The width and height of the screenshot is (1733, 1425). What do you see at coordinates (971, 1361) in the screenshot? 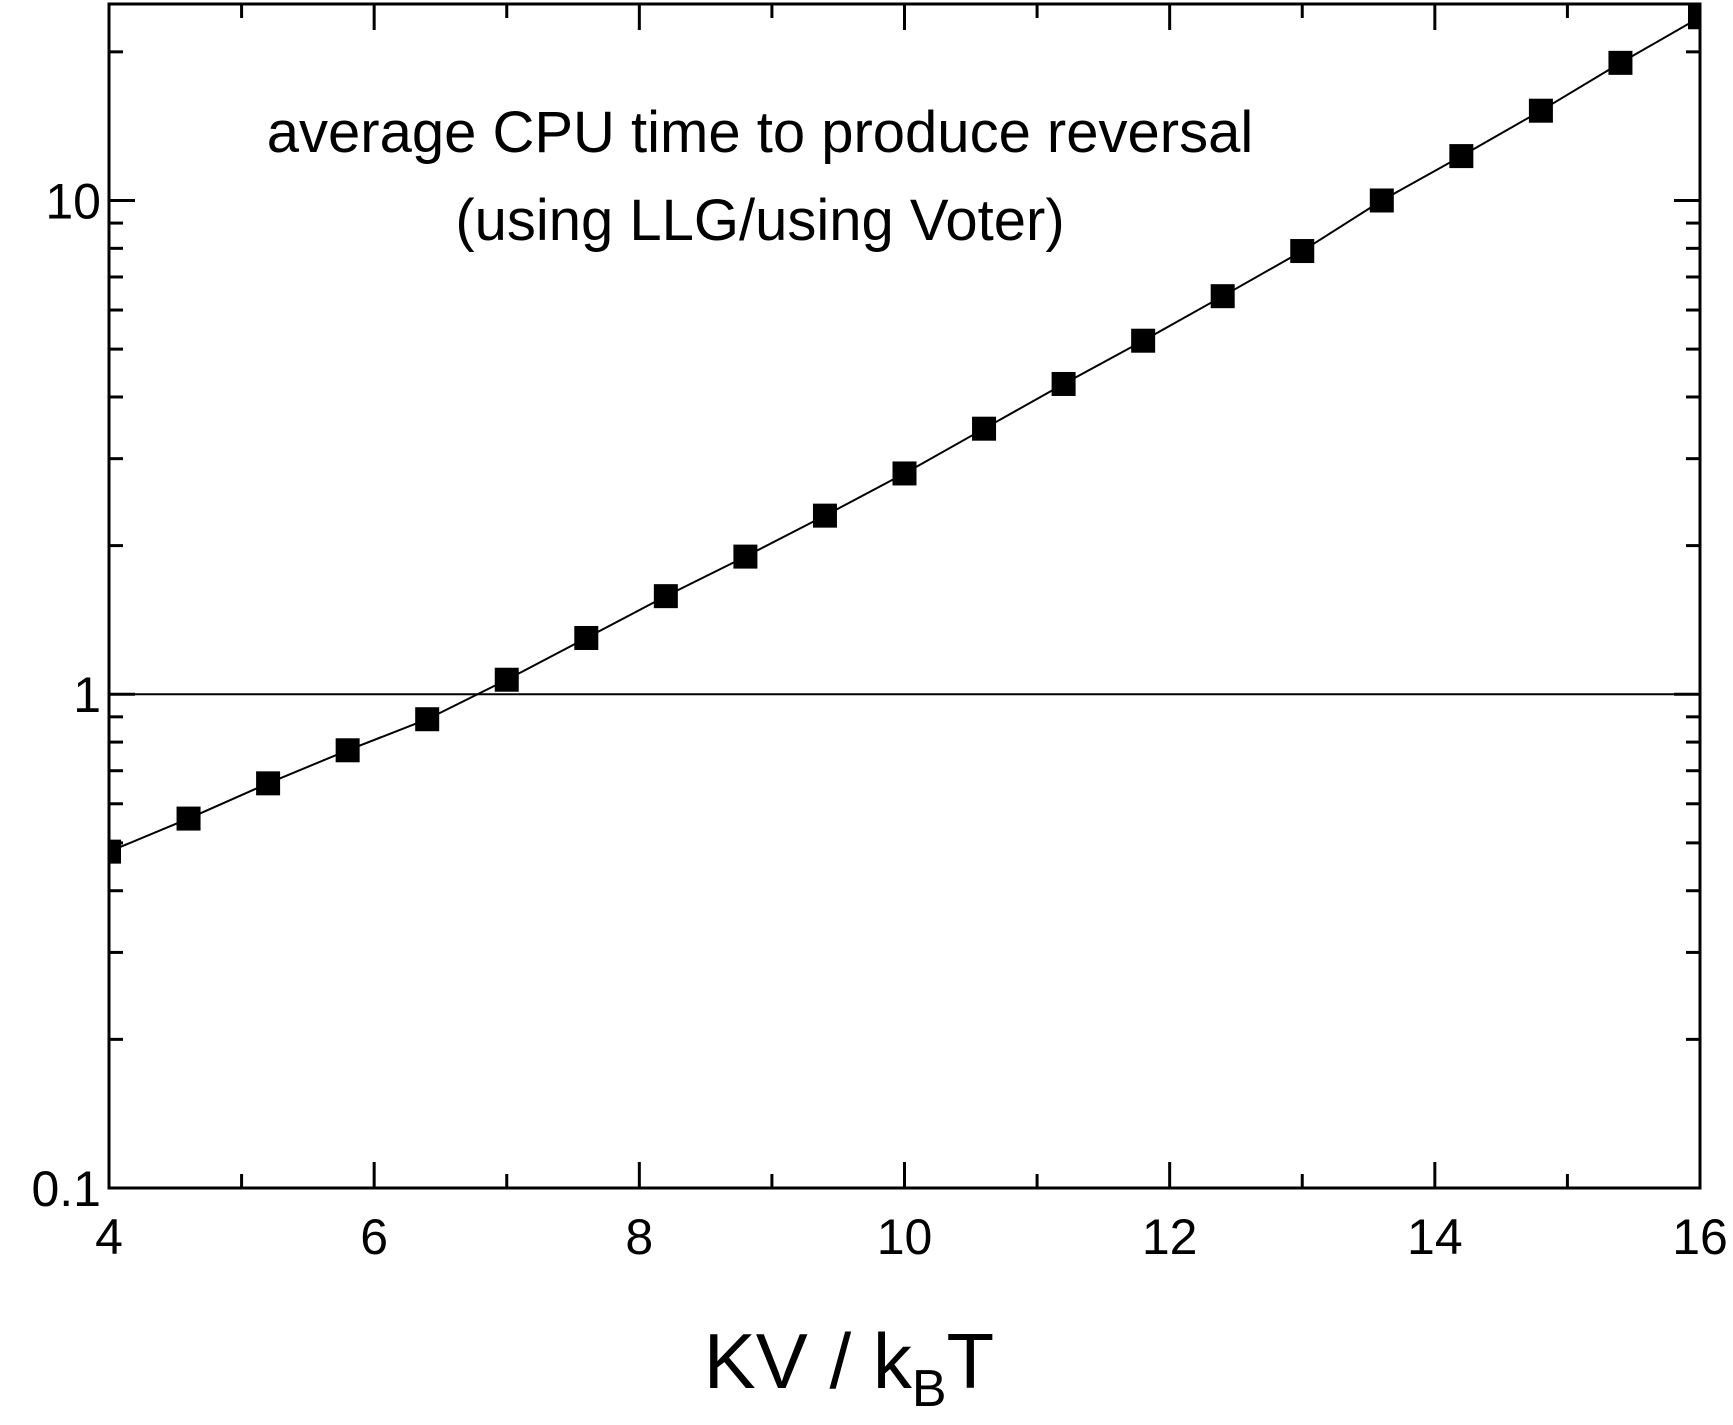
I see `x-axis-title-suffix: T` at bounding box center [971, 1361].